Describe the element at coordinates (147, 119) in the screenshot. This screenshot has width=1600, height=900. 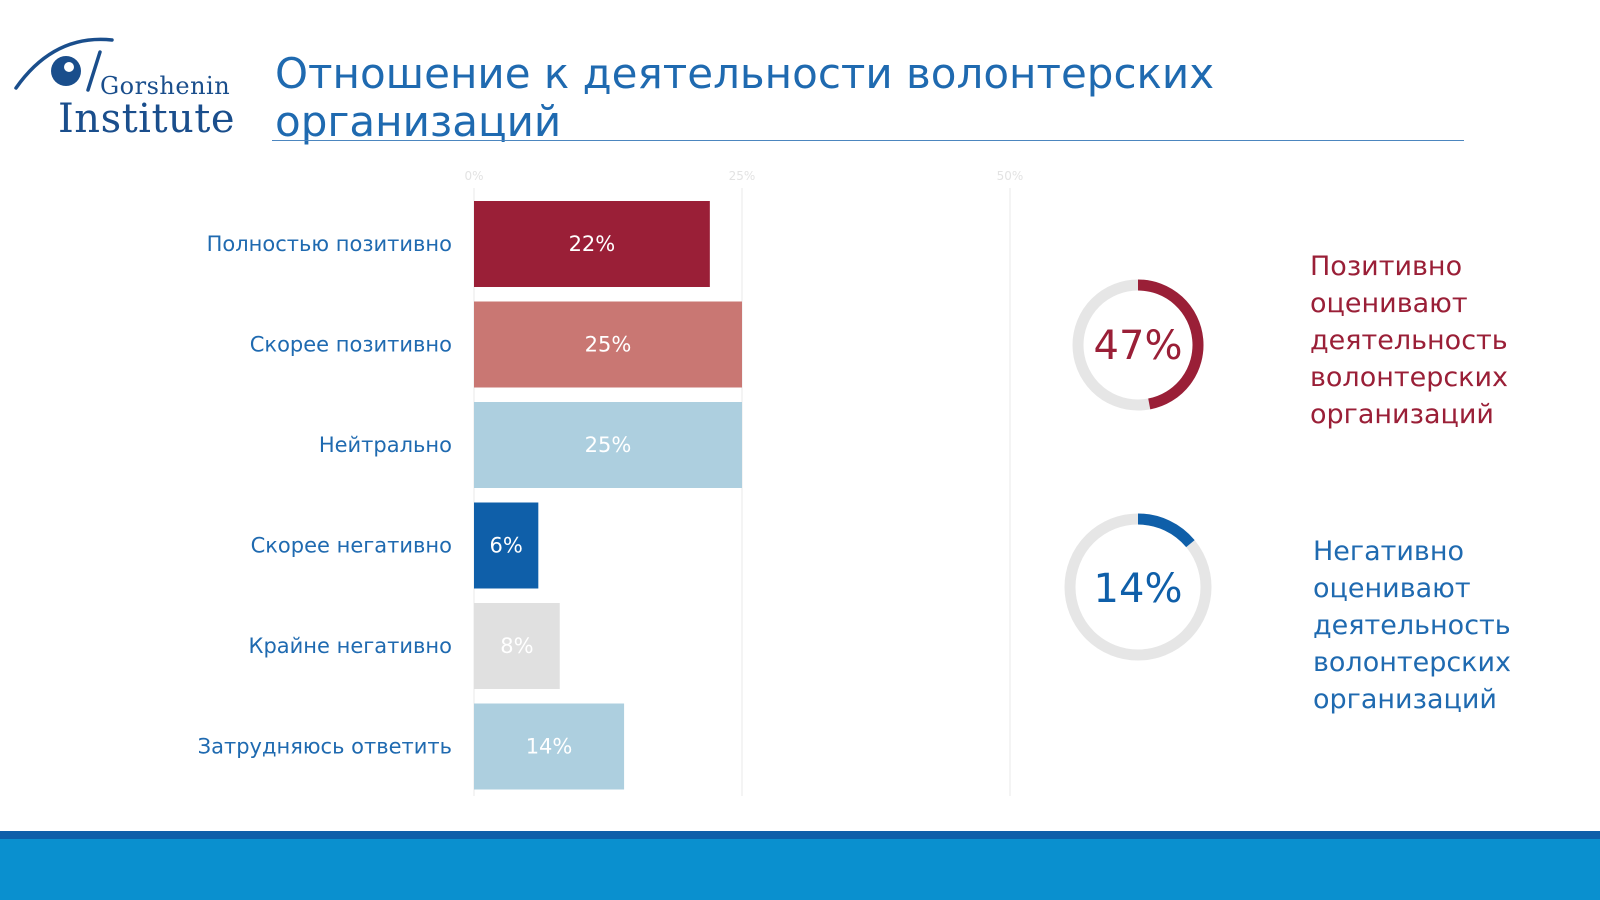
I see `logo-word-institute: Institute` at that location.